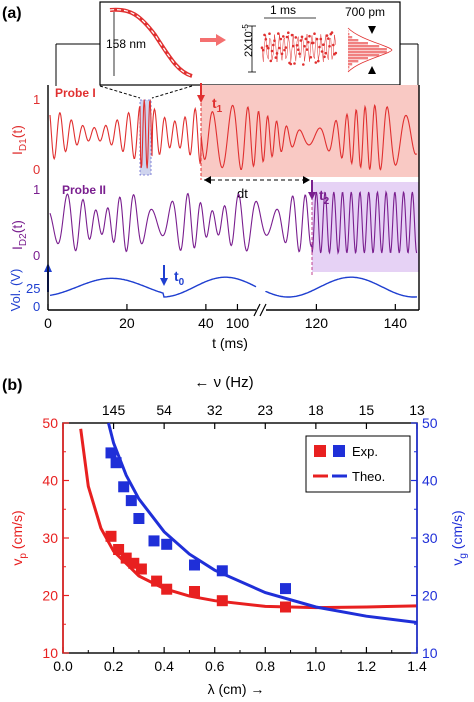 The width and height of the screenshot is (474, 702). What do you see at coordinates (430, 423) in the screenshot?
I see `right-y-tick-label: 50` at bounding box center [430, 423].